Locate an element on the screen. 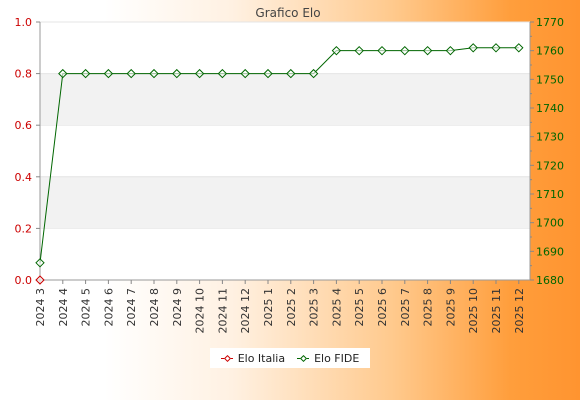 The width and height of the screenshot is (580, 404). x-tick-label: 2025 9 is located at coordinates (450, 307).